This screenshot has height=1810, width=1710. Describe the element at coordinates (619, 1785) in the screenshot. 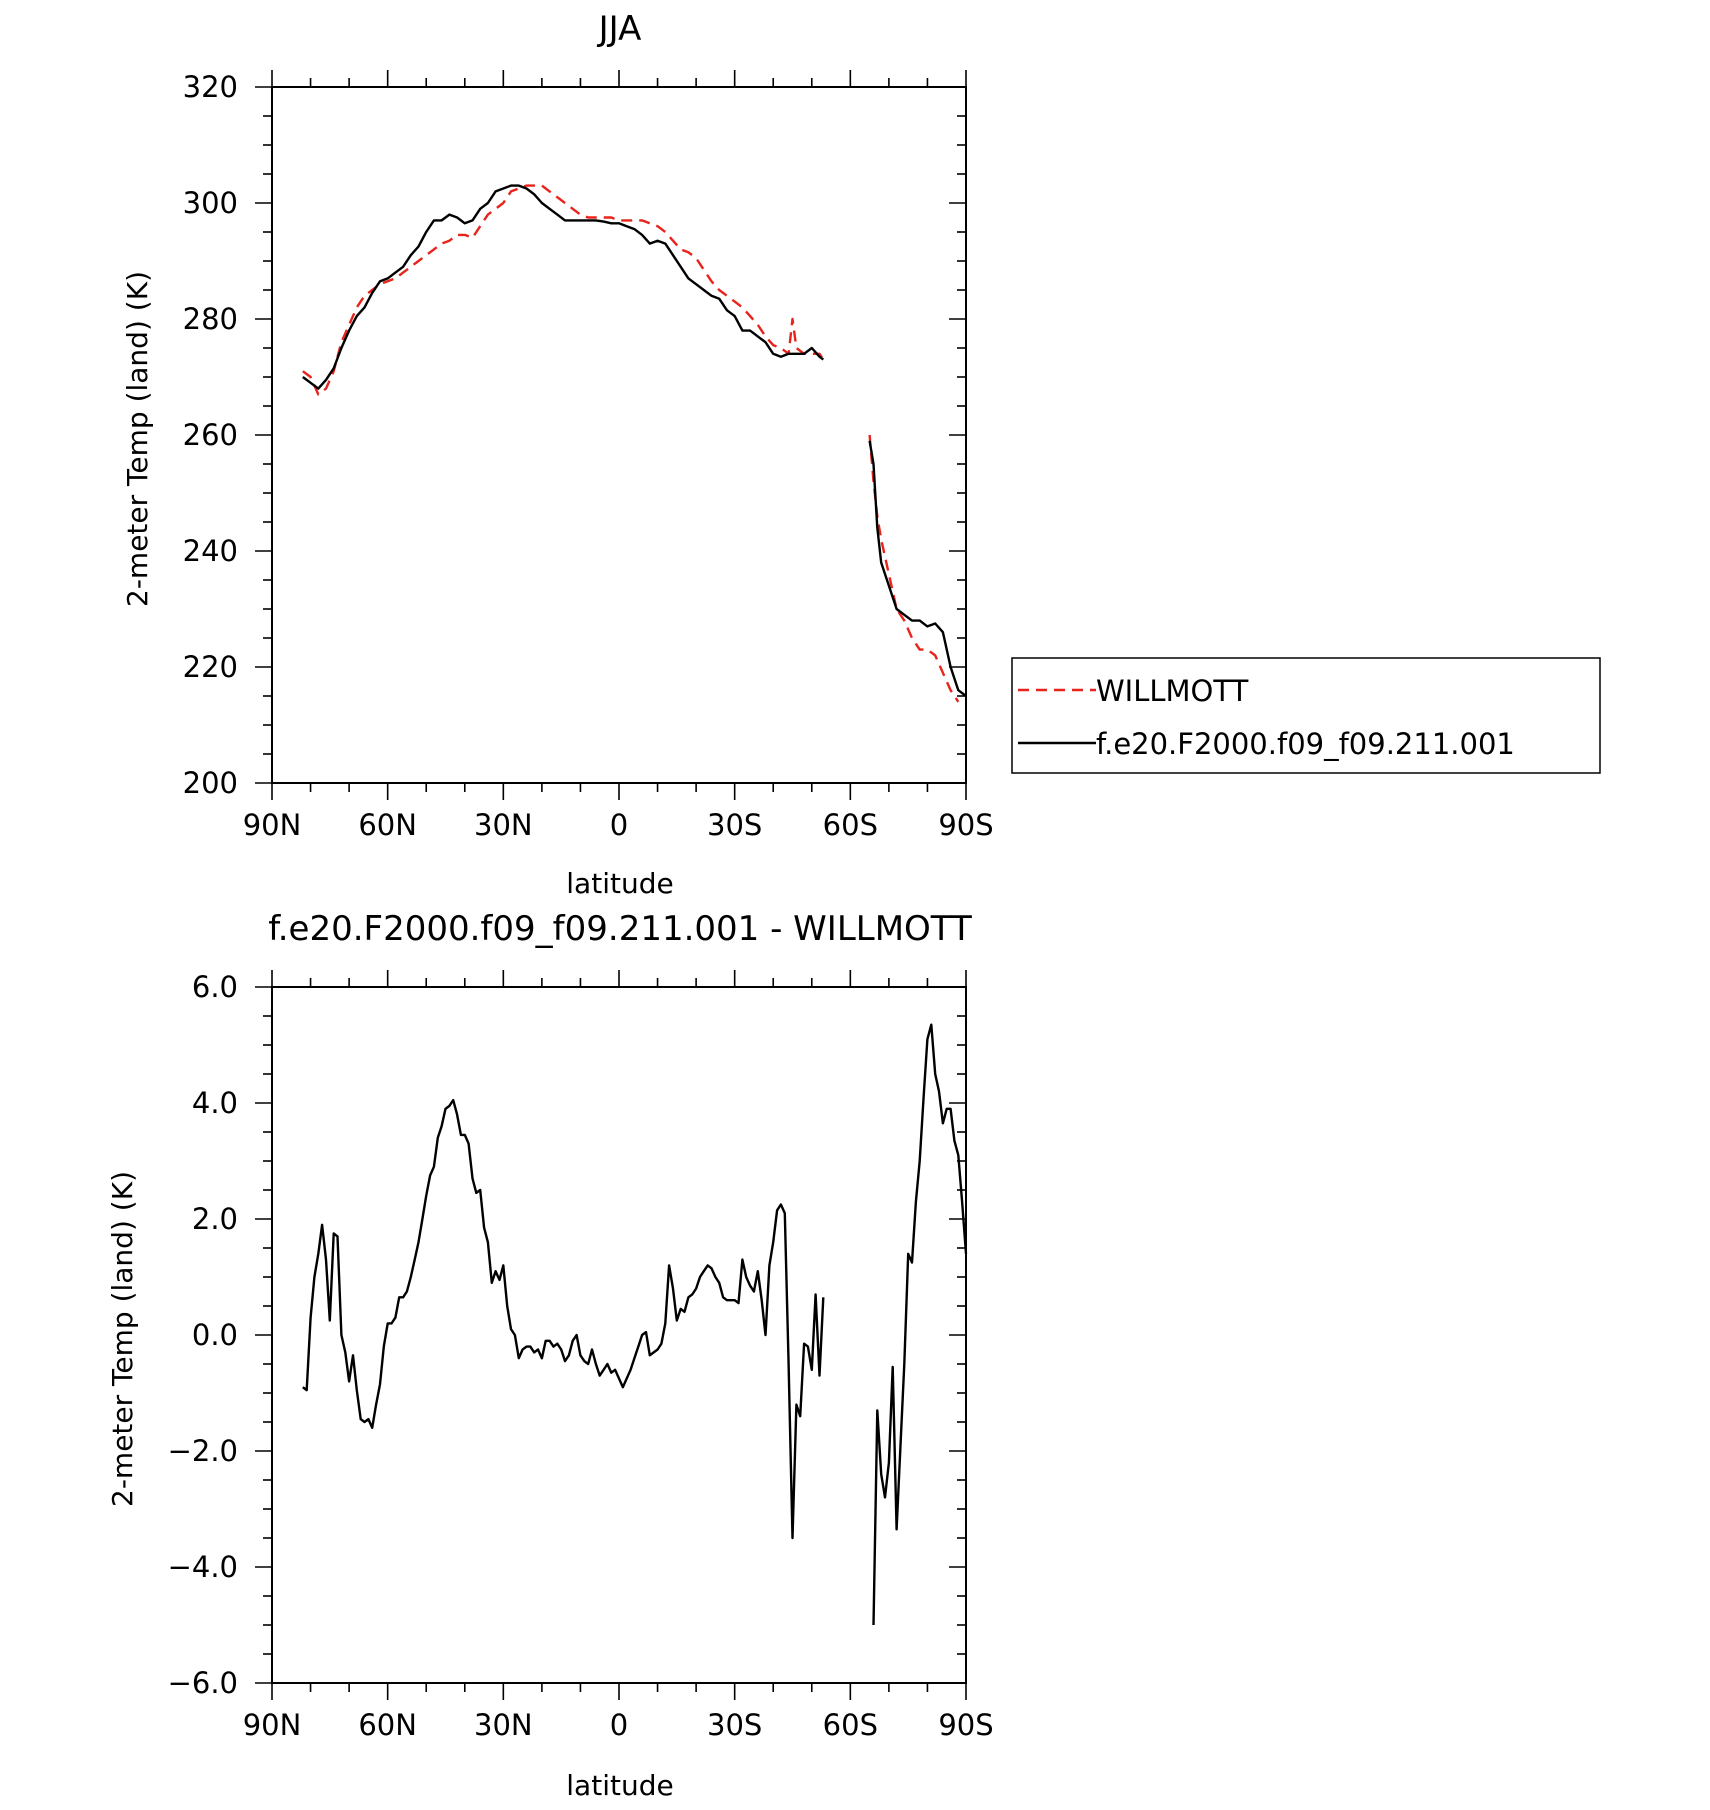

I see `bottom-panel-xlabel: latitude` at that location.